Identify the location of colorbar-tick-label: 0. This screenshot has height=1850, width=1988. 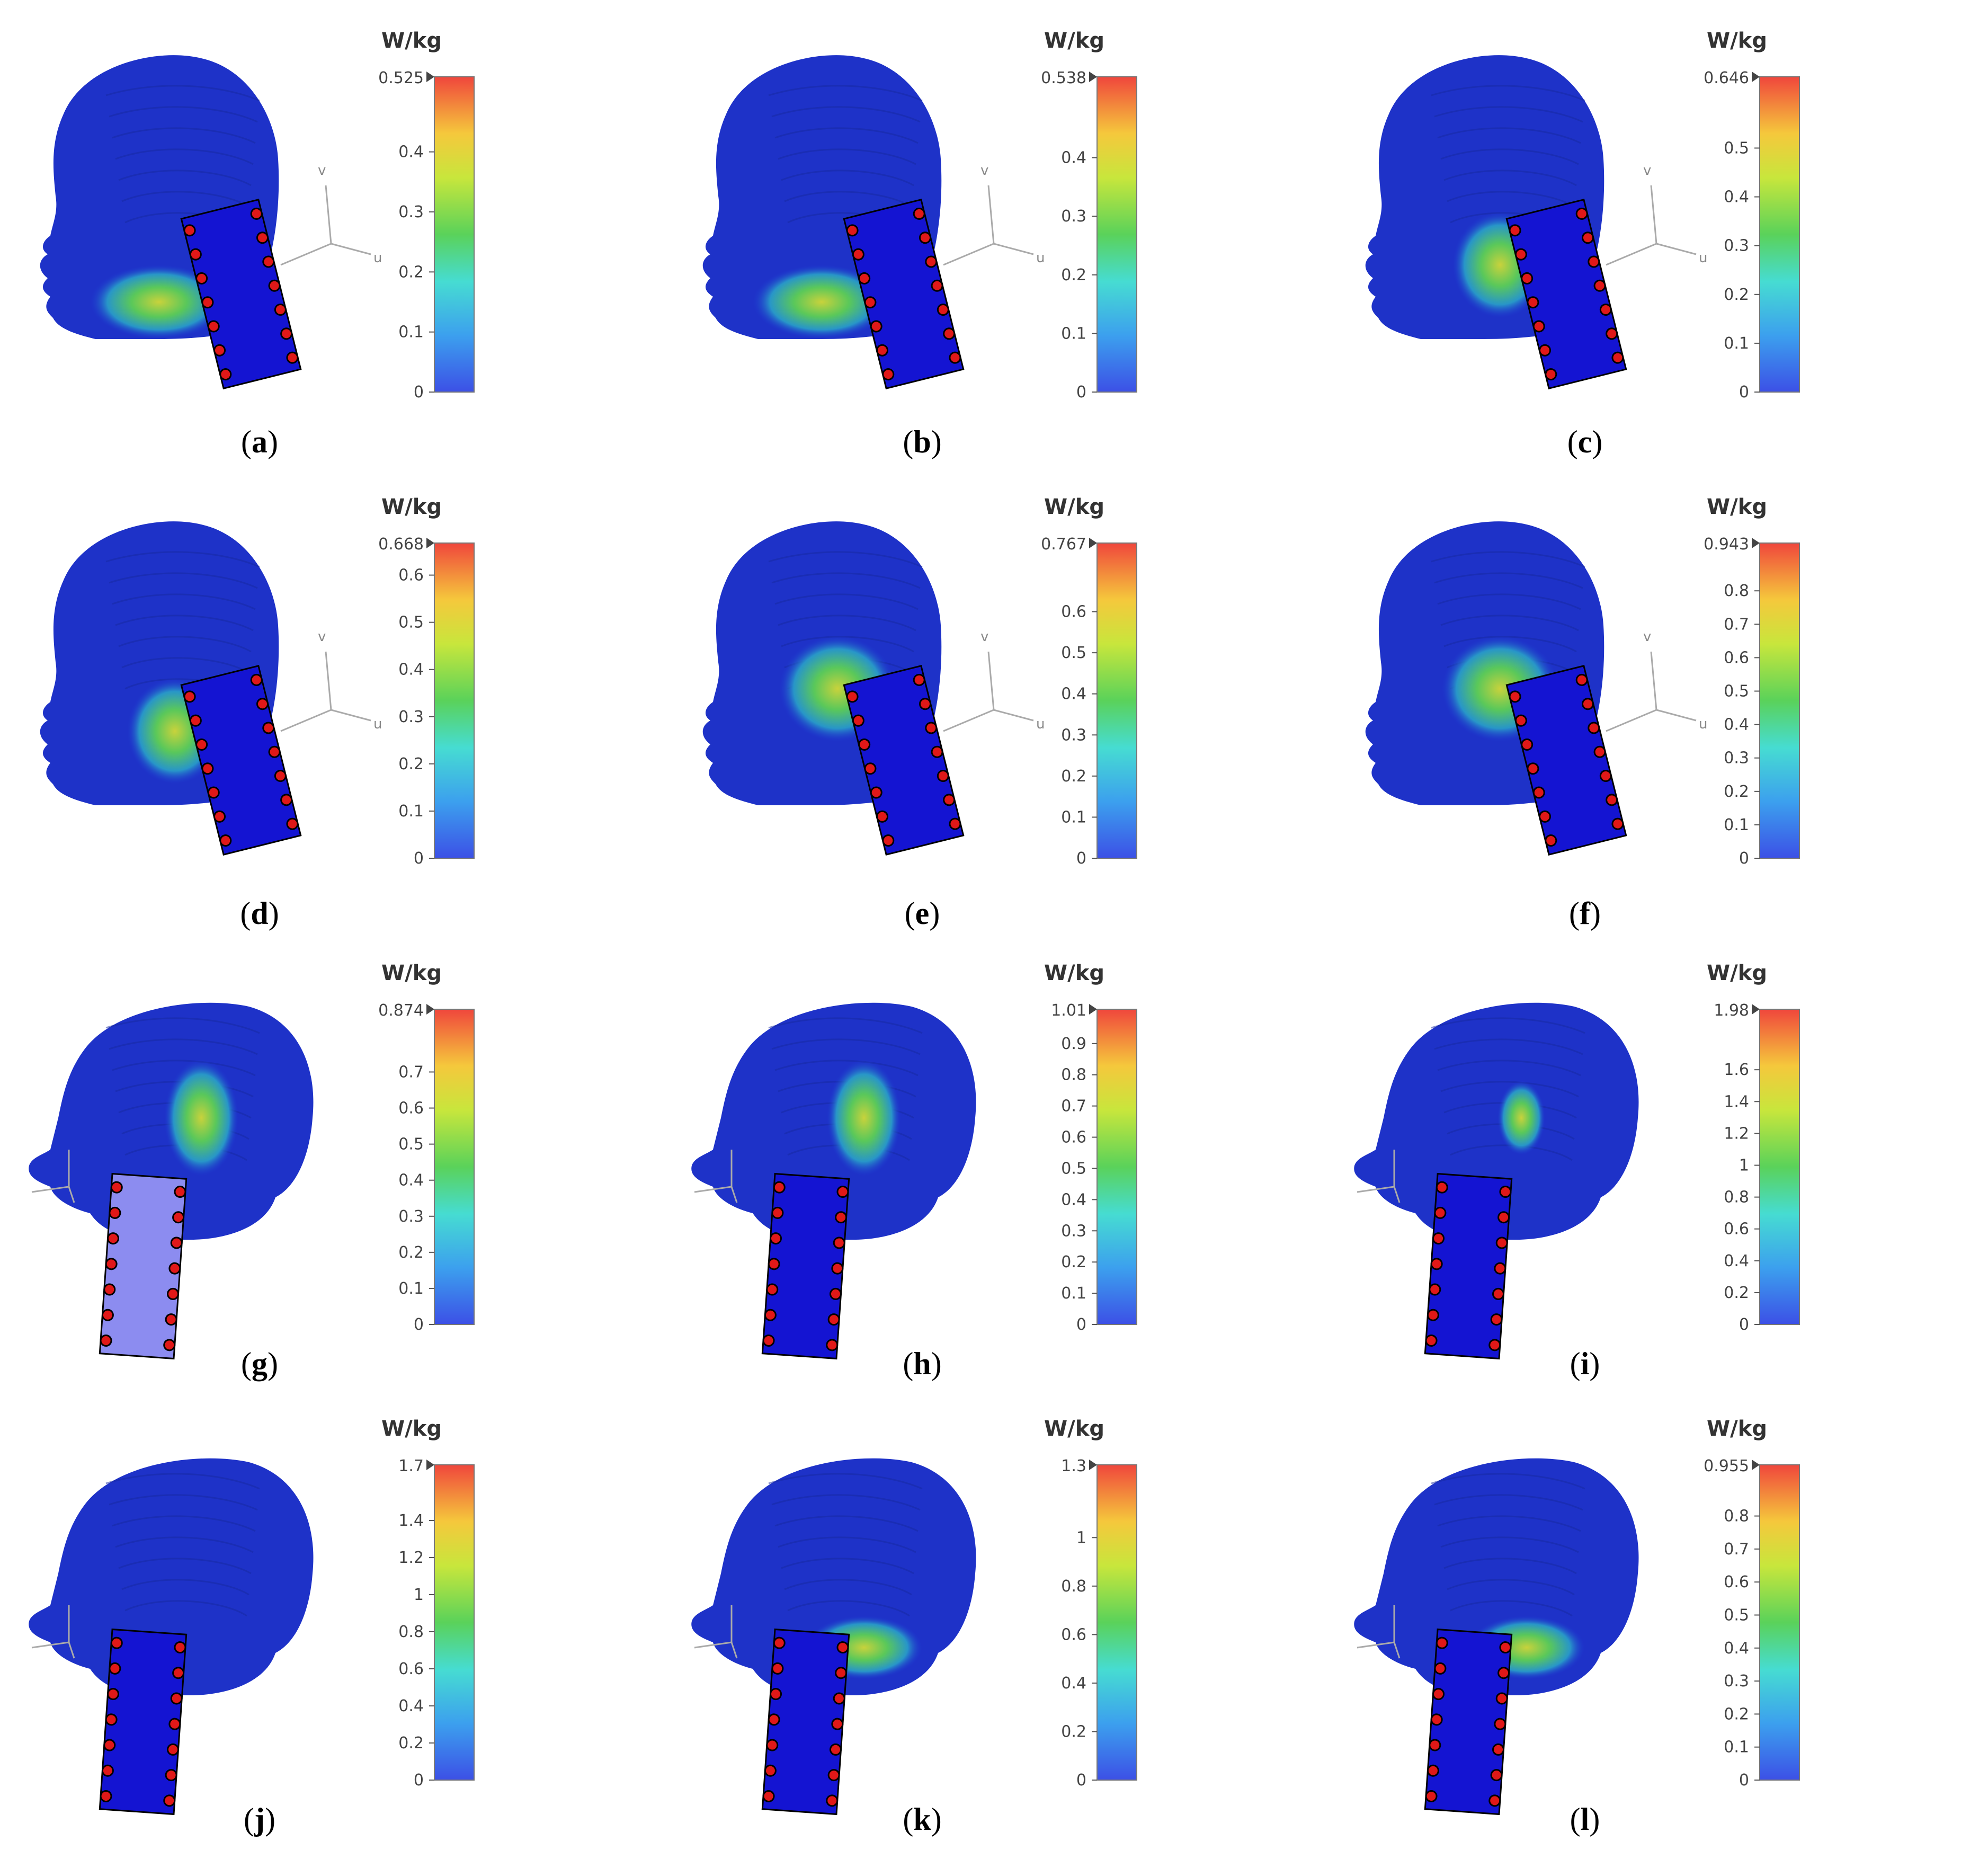
(419, 1780).